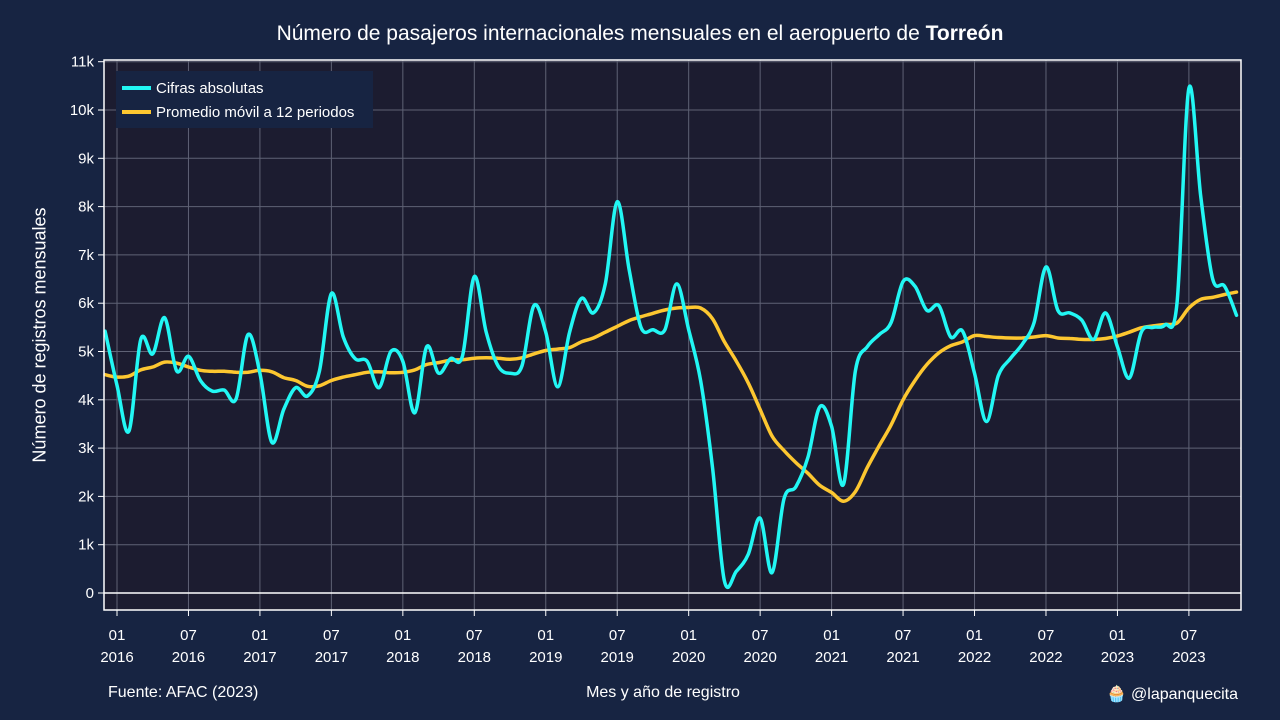 This screenshot has width=1280, height=720. What do you see at coordinates (1184, 694) in the screenshot?
I see `credit-handle: @lapanquecita` at bounding box center [1184, 694].